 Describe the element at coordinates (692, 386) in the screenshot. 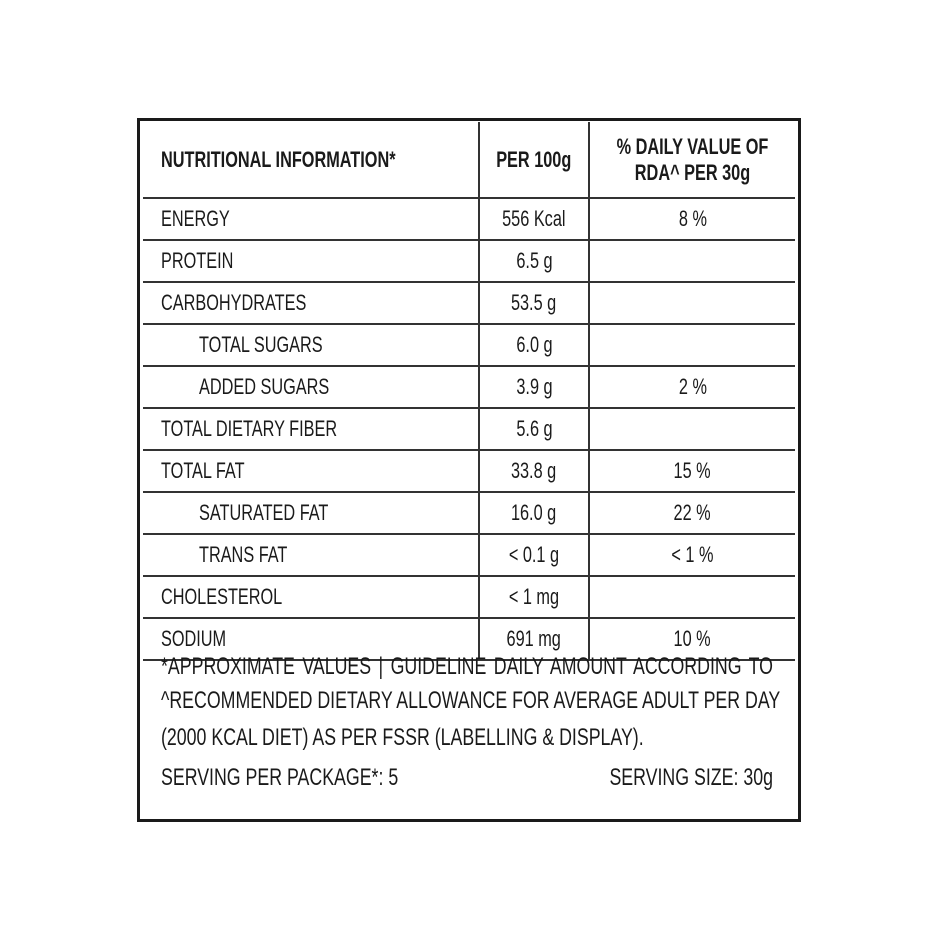

I see `nutrient-daily-value: 2 %` at that location.